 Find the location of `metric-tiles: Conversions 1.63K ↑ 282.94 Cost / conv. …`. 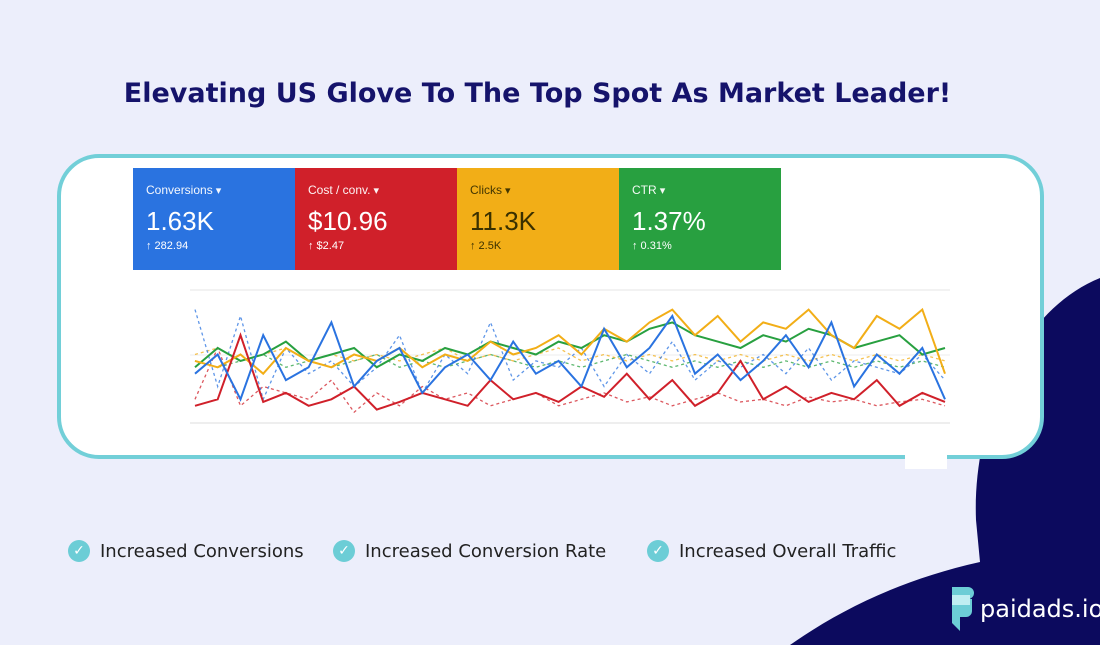

metric-tiles: Conversions 1.63K ↑ 282.94 Cost / conv. … is located at coordinates (457, 219).